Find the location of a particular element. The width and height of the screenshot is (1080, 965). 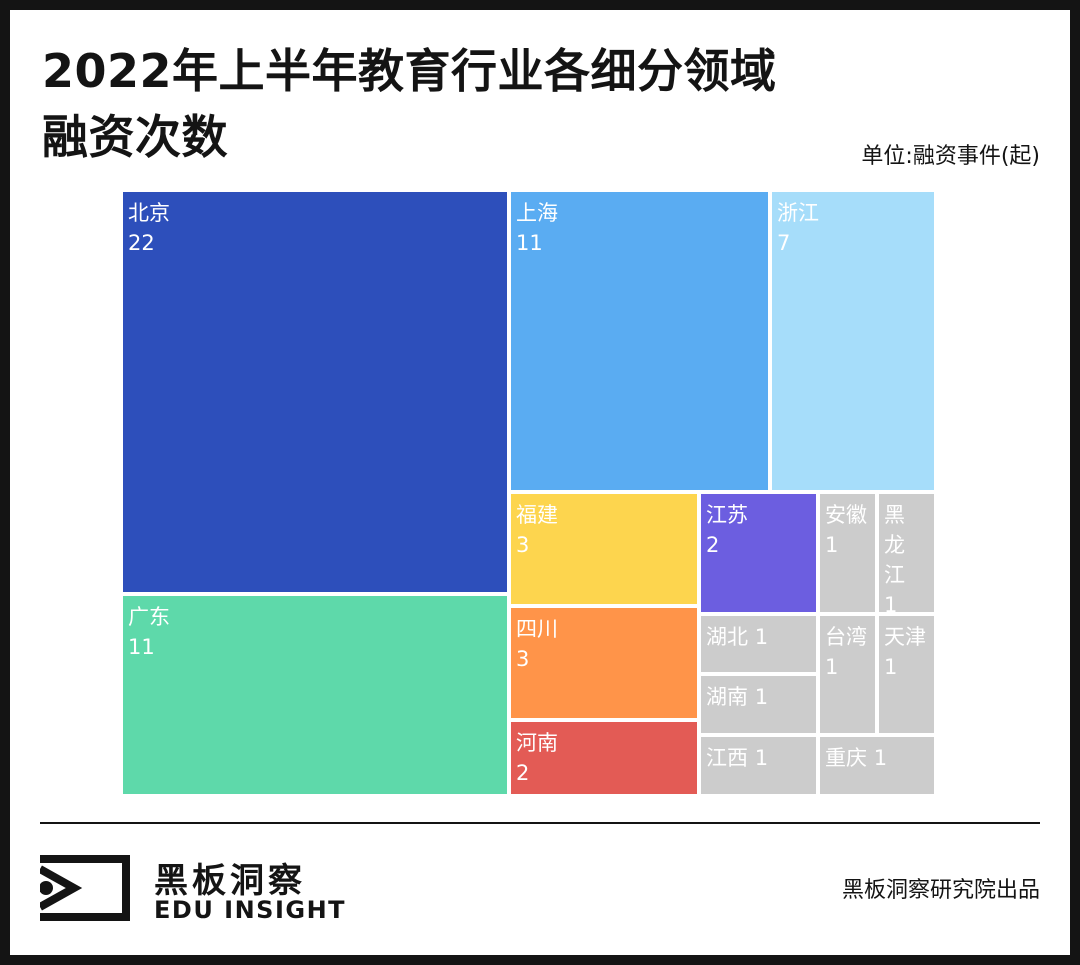

cell-name: 广东 is located at coordinates (149, 617).